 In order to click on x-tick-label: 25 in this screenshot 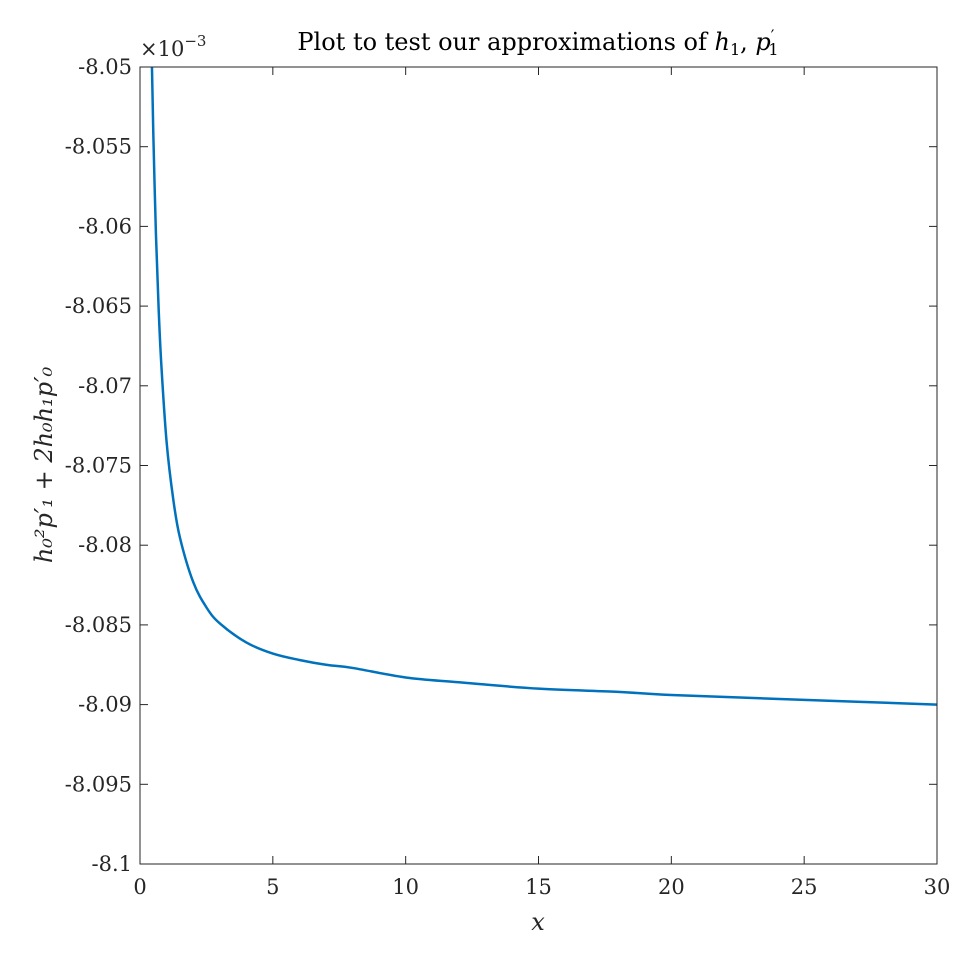, I will do `click(804, 887)`.